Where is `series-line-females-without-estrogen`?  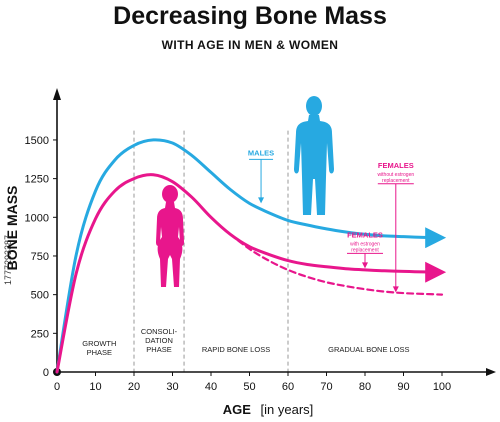
series-line-females-without-estrogen is located at coordinates (336, 264).